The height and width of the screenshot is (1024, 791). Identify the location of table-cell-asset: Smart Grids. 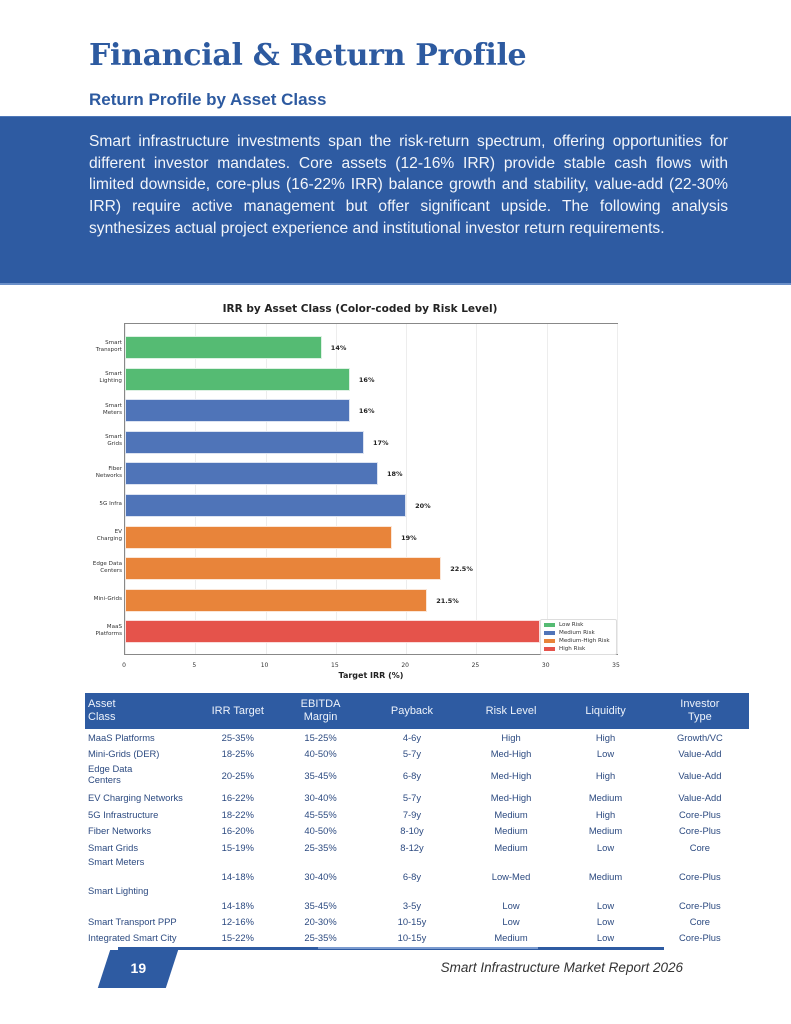
(113, 847).